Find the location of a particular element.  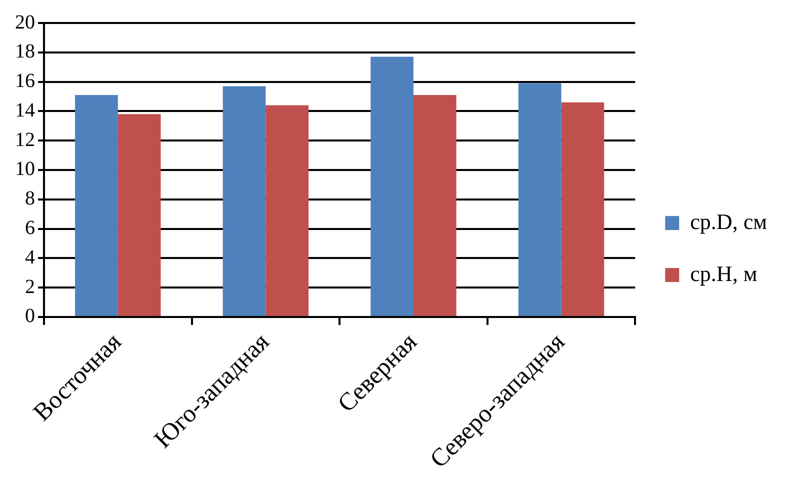

y-tick-label: 10 is located at coordinates (25, 169).